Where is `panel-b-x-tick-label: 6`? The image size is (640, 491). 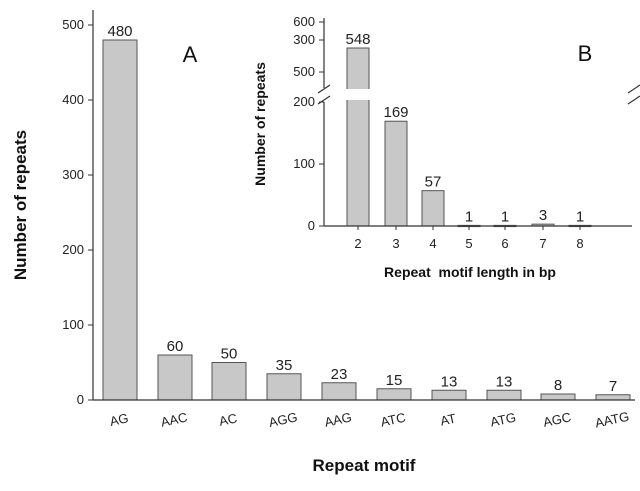 panel-b-x-tick-label: 6 is located at coordinates (504, 243).